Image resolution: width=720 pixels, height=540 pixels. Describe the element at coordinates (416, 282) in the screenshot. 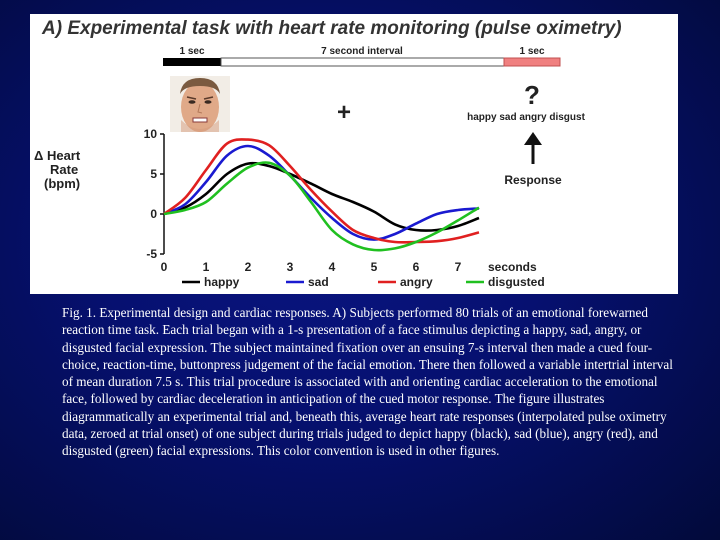

I see `legend-label-angry: angry` at that location.